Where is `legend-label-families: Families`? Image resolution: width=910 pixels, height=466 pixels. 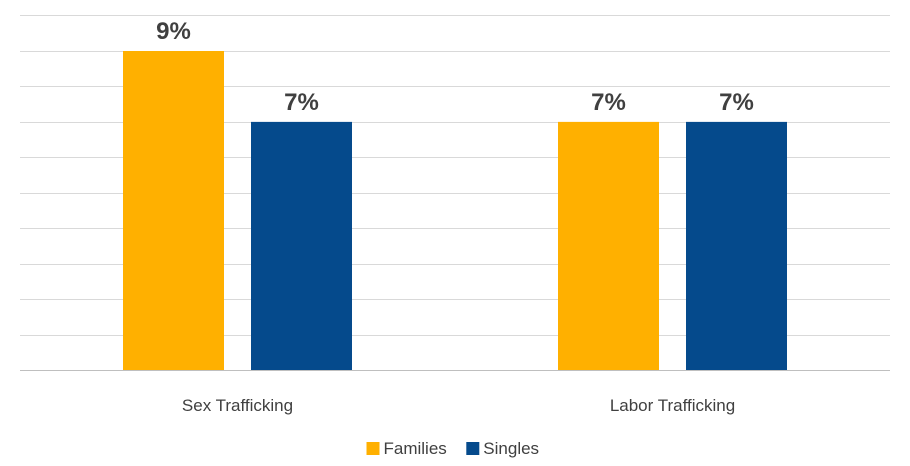
legend-label-families: Families is located at coordinates (415, 448).